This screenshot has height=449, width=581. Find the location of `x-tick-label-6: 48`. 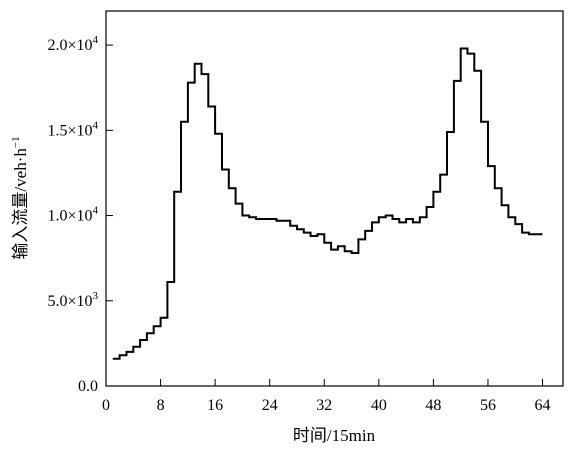

x-tick-label-6: 48 is located at coordinates (433, 405).